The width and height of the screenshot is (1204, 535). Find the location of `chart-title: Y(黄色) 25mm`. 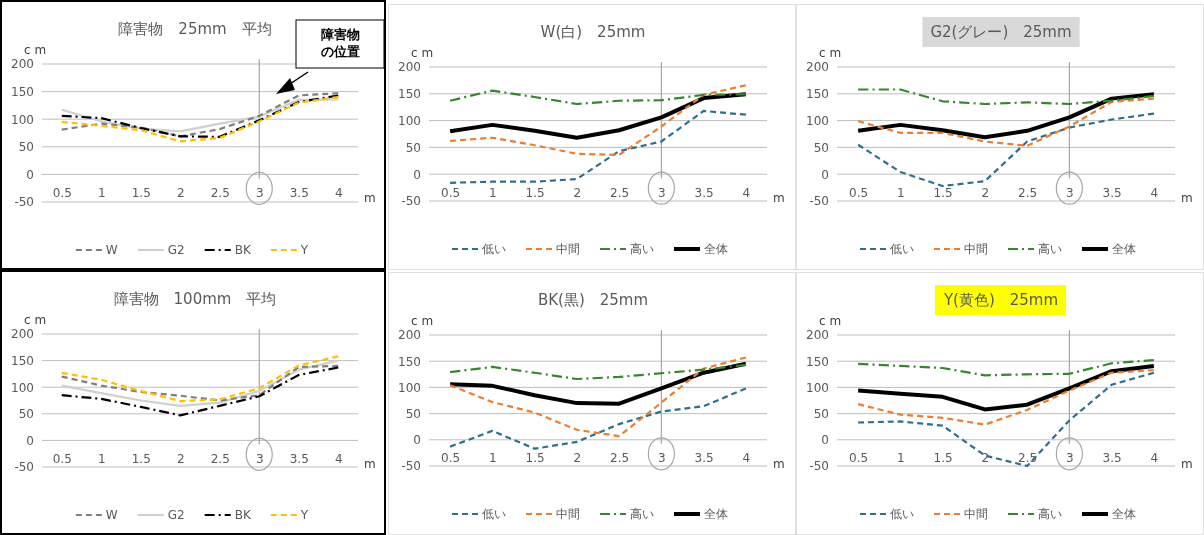

chart-title: Y(黄色) 25mm is located at coordinates (1000, 300).